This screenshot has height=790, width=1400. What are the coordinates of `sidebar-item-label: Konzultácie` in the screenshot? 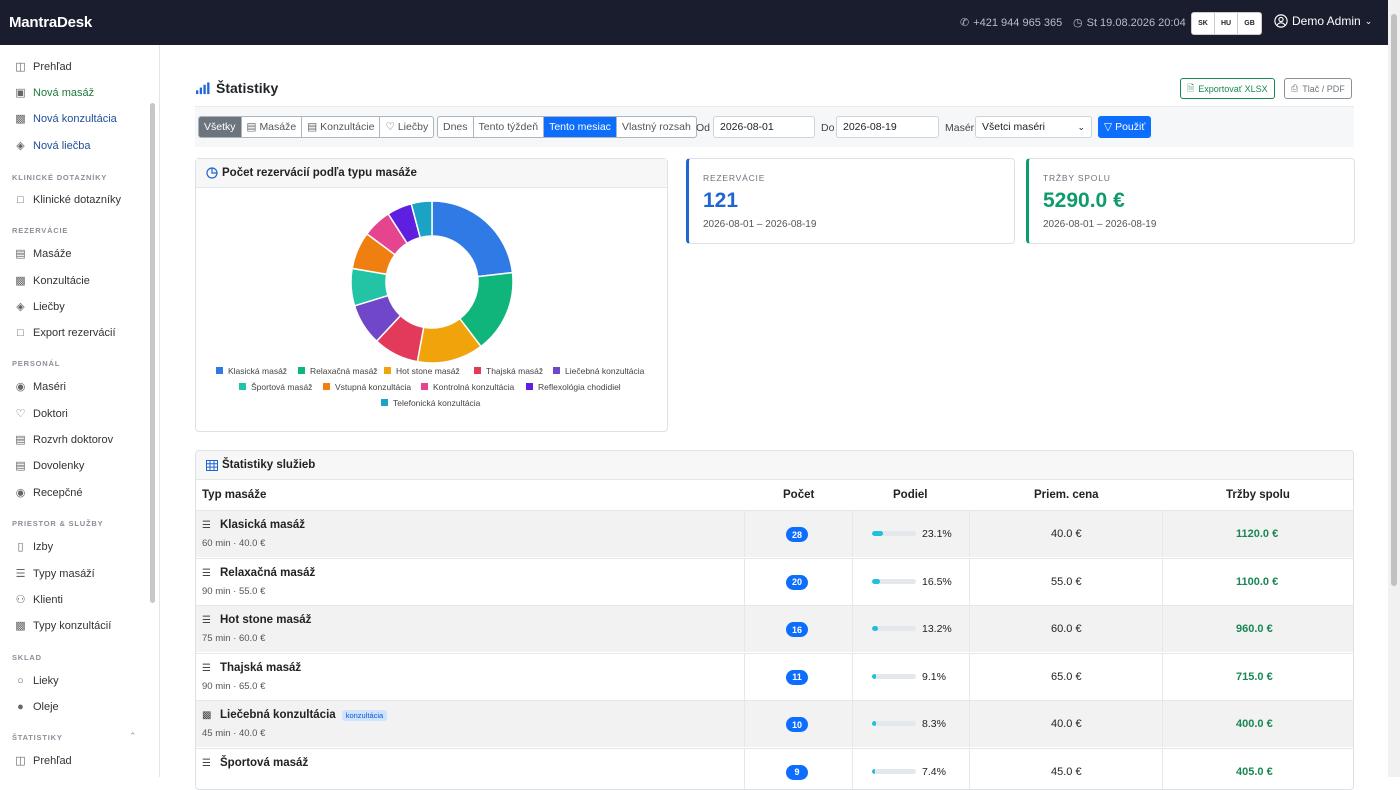 It's located at (61, 281).